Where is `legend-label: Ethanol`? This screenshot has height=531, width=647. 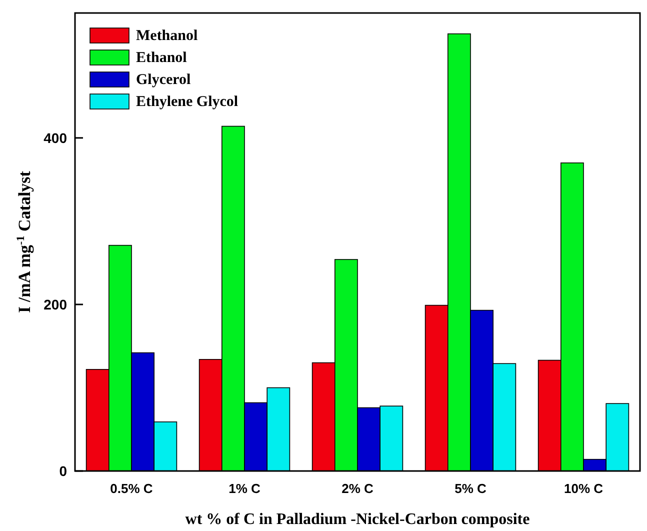
legend-label: Ethanol is located at coordinates (161, 58).